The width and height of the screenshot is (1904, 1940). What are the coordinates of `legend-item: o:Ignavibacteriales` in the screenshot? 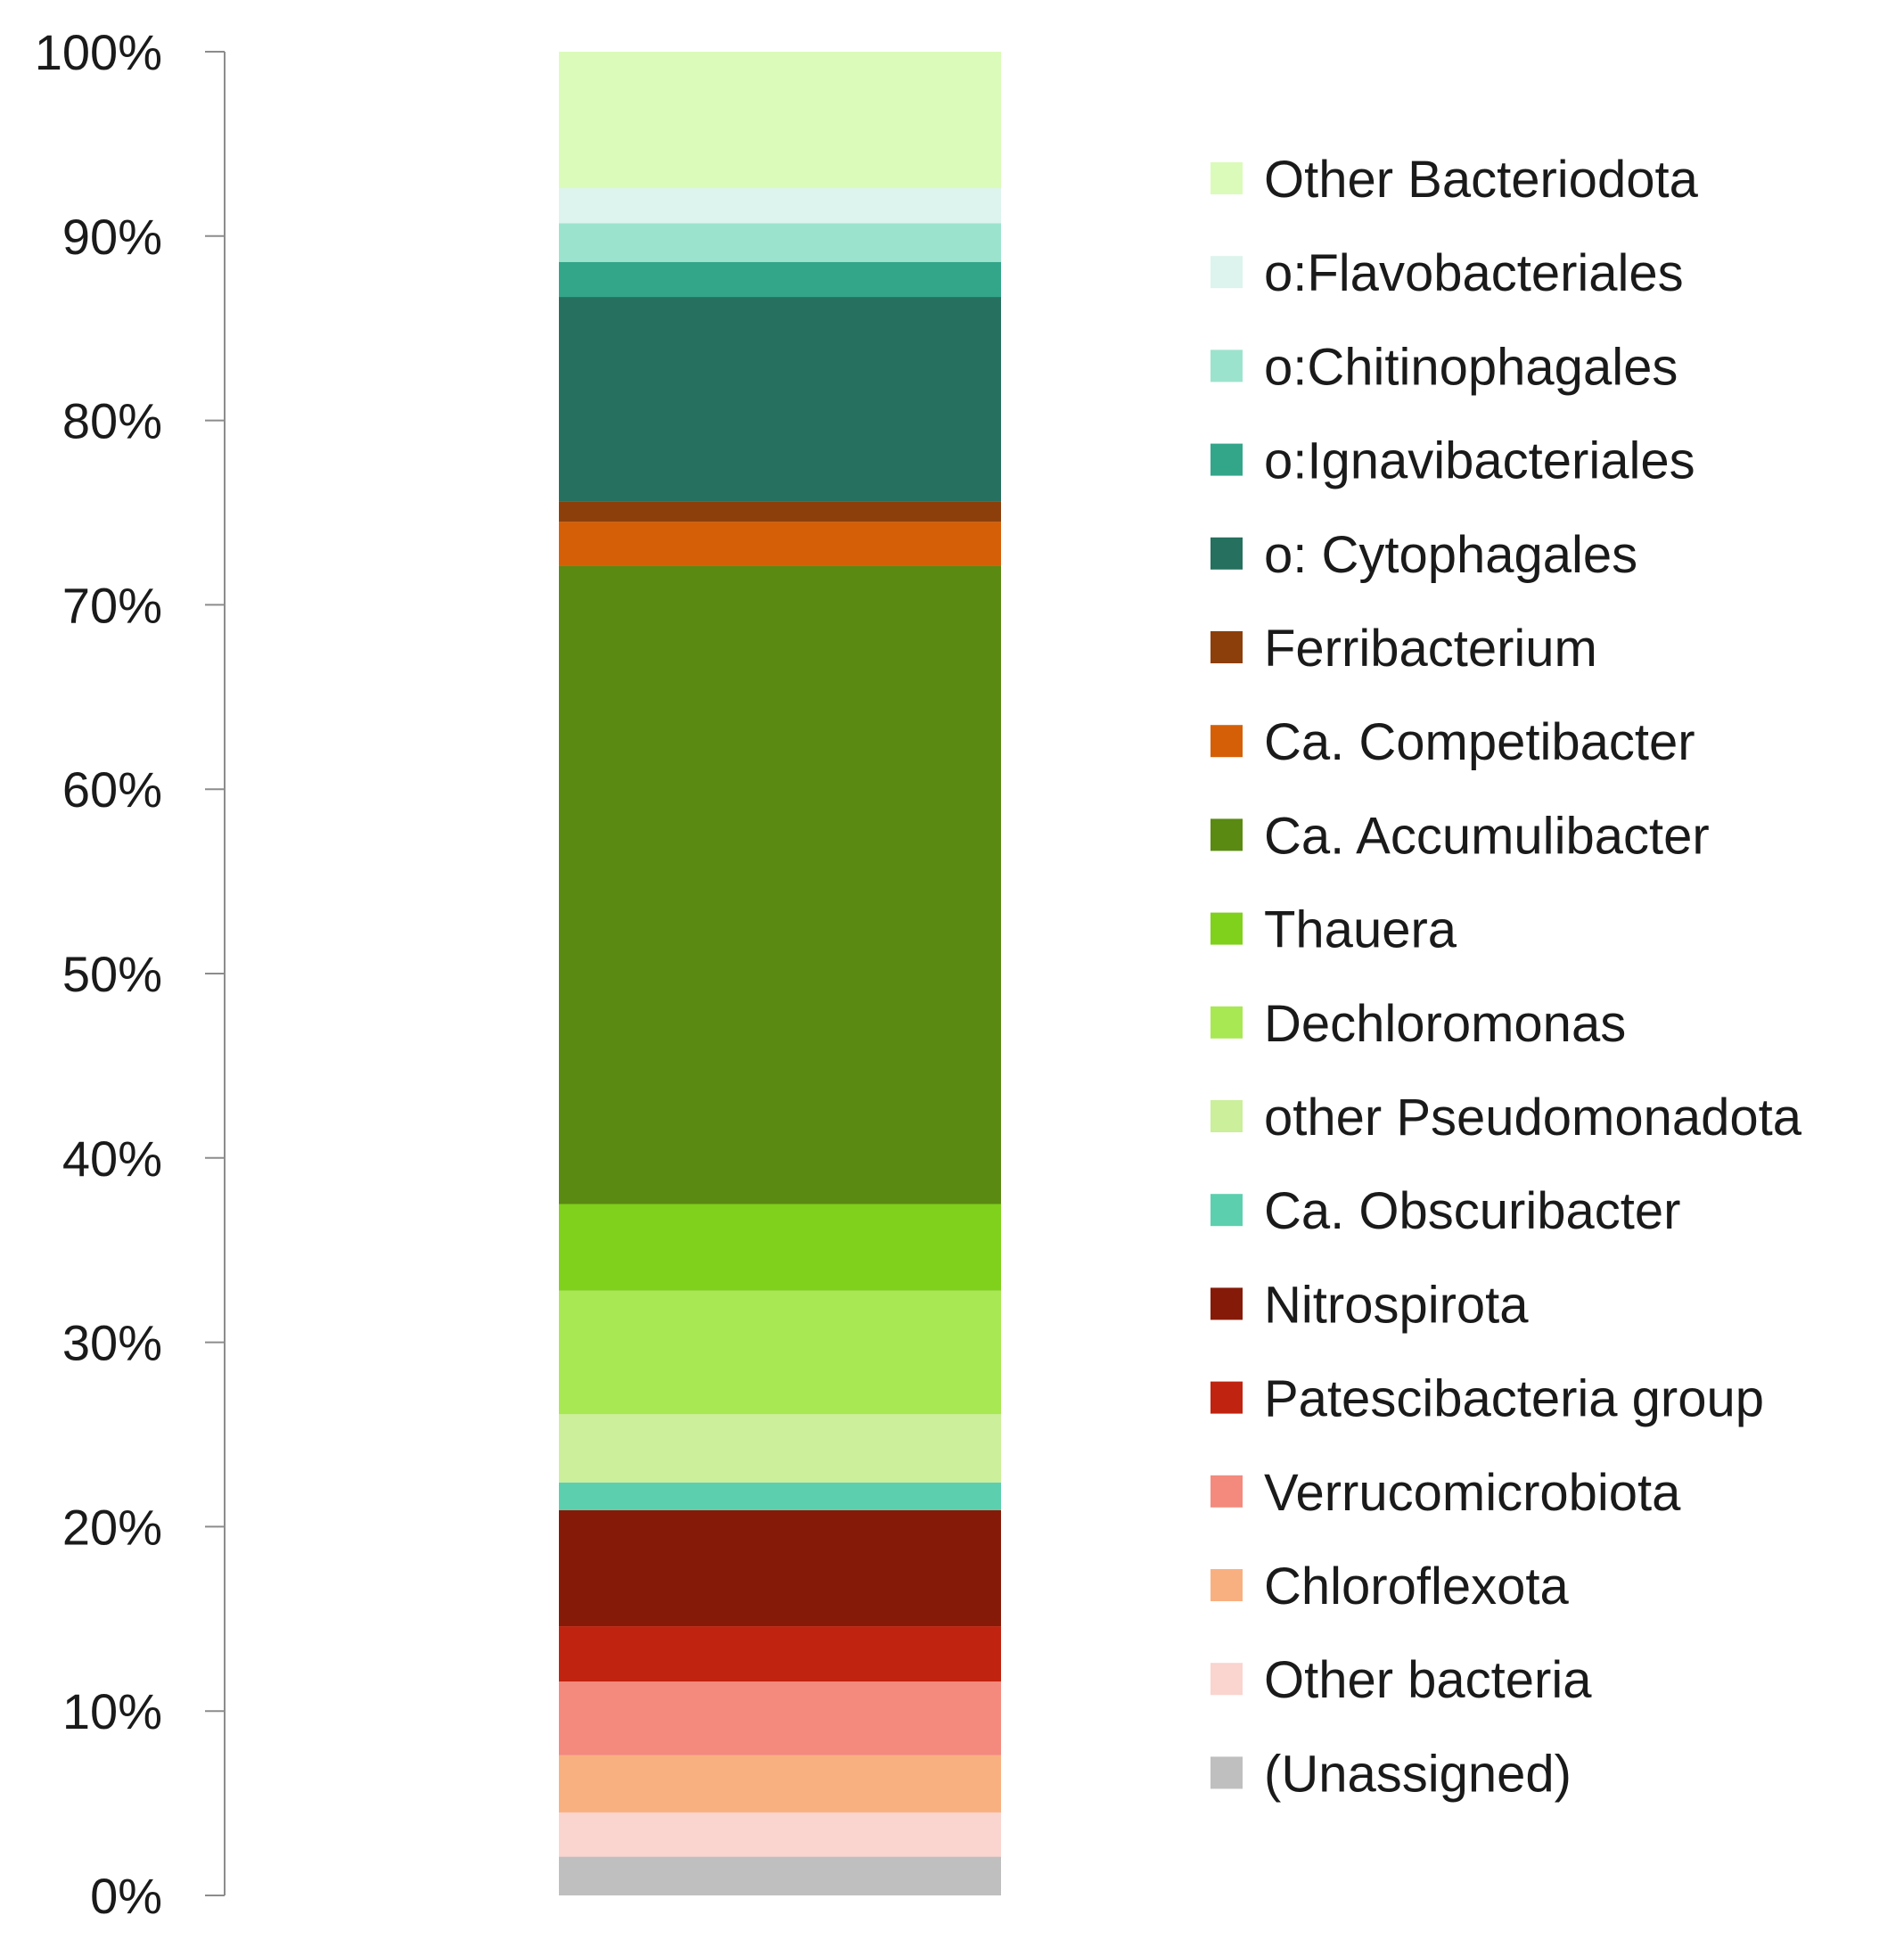 It's located at (1453, 461).